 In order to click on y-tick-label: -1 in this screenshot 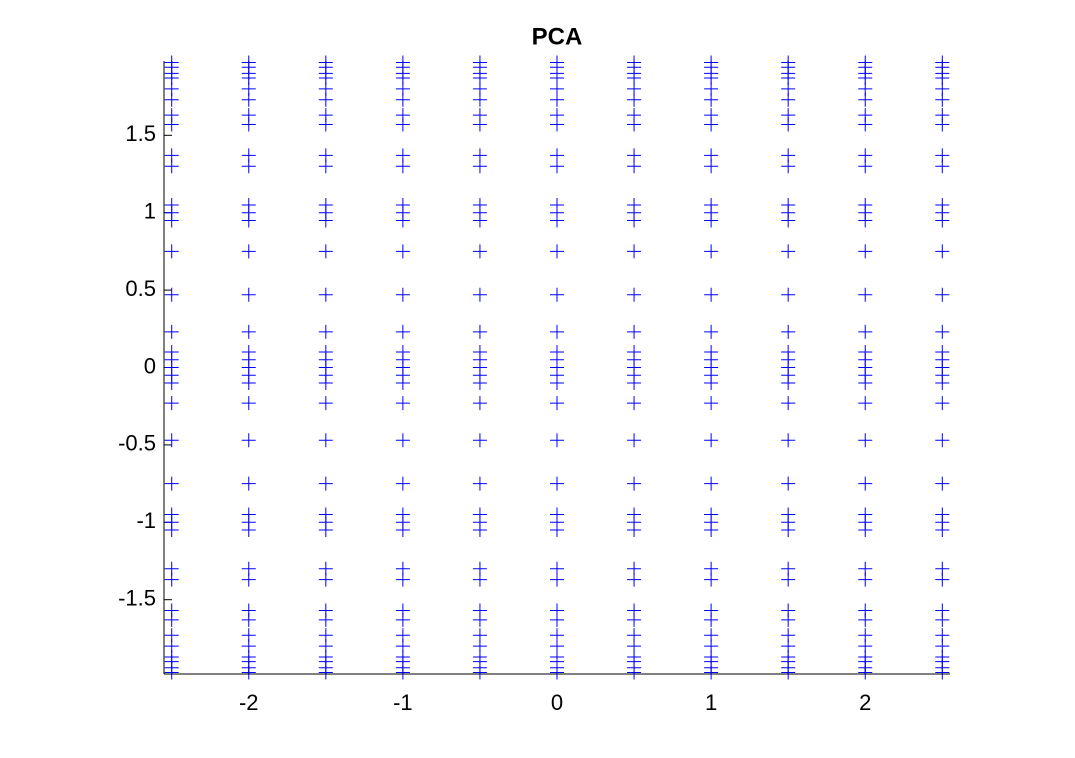, I will do `click(146, 520)`.